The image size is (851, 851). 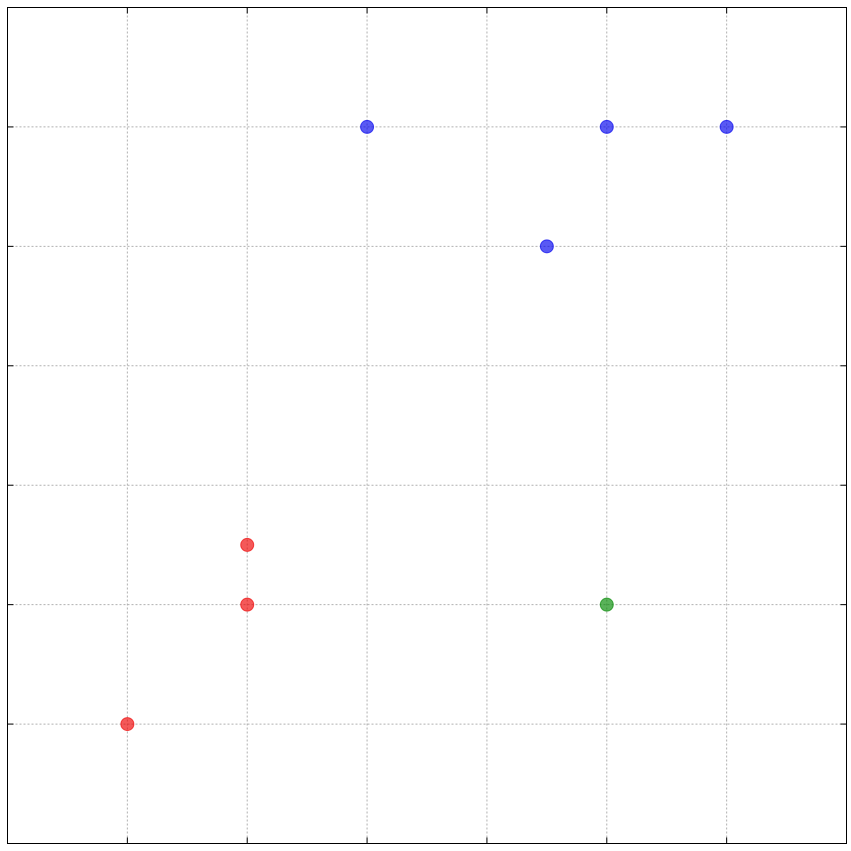 What do you see at coordinates (606, 604) in the screenshot?
I see `scatter-point-green` at bounding box center [606, 604].